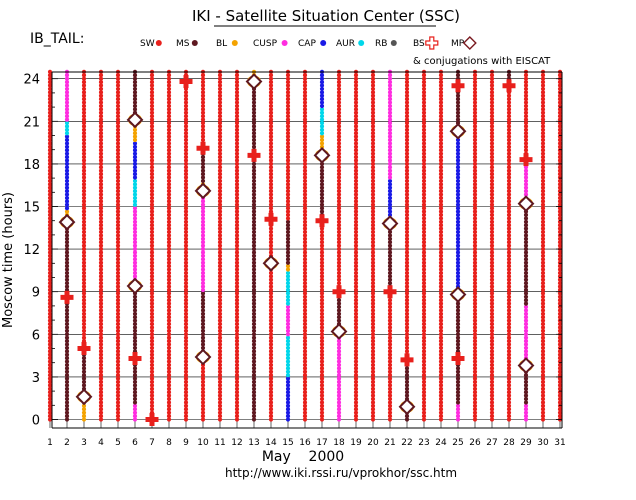  What do you see at coordinates (307, 44) in the screenshot?
I see `legend-label: CAP` at bounding box center [307, 44].